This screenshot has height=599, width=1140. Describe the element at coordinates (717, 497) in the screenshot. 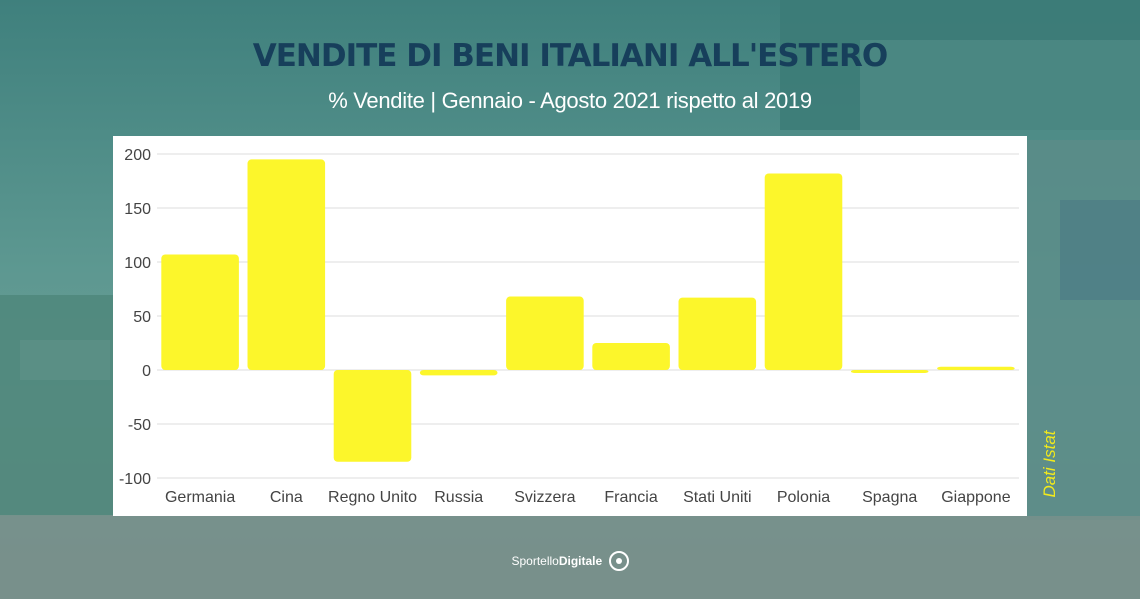

I see `x-tick-label: Stati Uniti` at that location.